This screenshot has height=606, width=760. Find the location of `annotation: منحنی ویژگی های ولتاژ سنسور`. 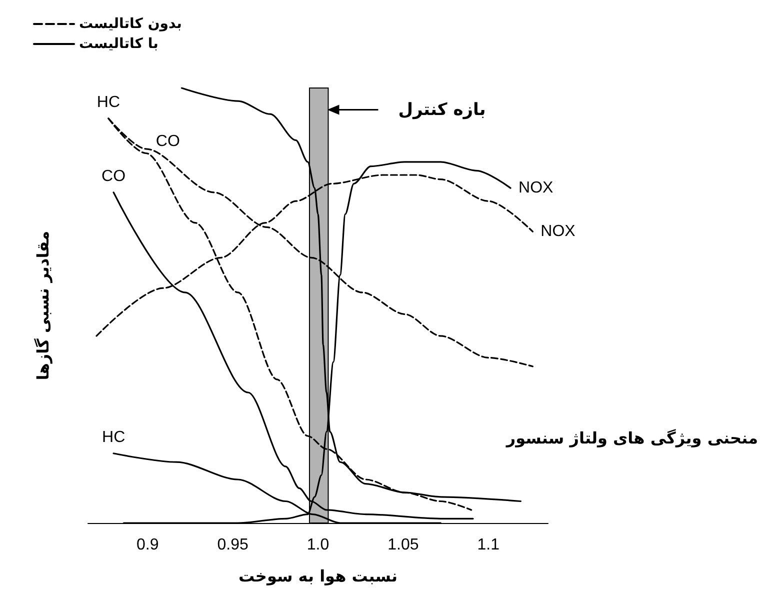

annotation: منحنی ویژگی های ولتاژ سنسور is located at coordinates (631, 438).